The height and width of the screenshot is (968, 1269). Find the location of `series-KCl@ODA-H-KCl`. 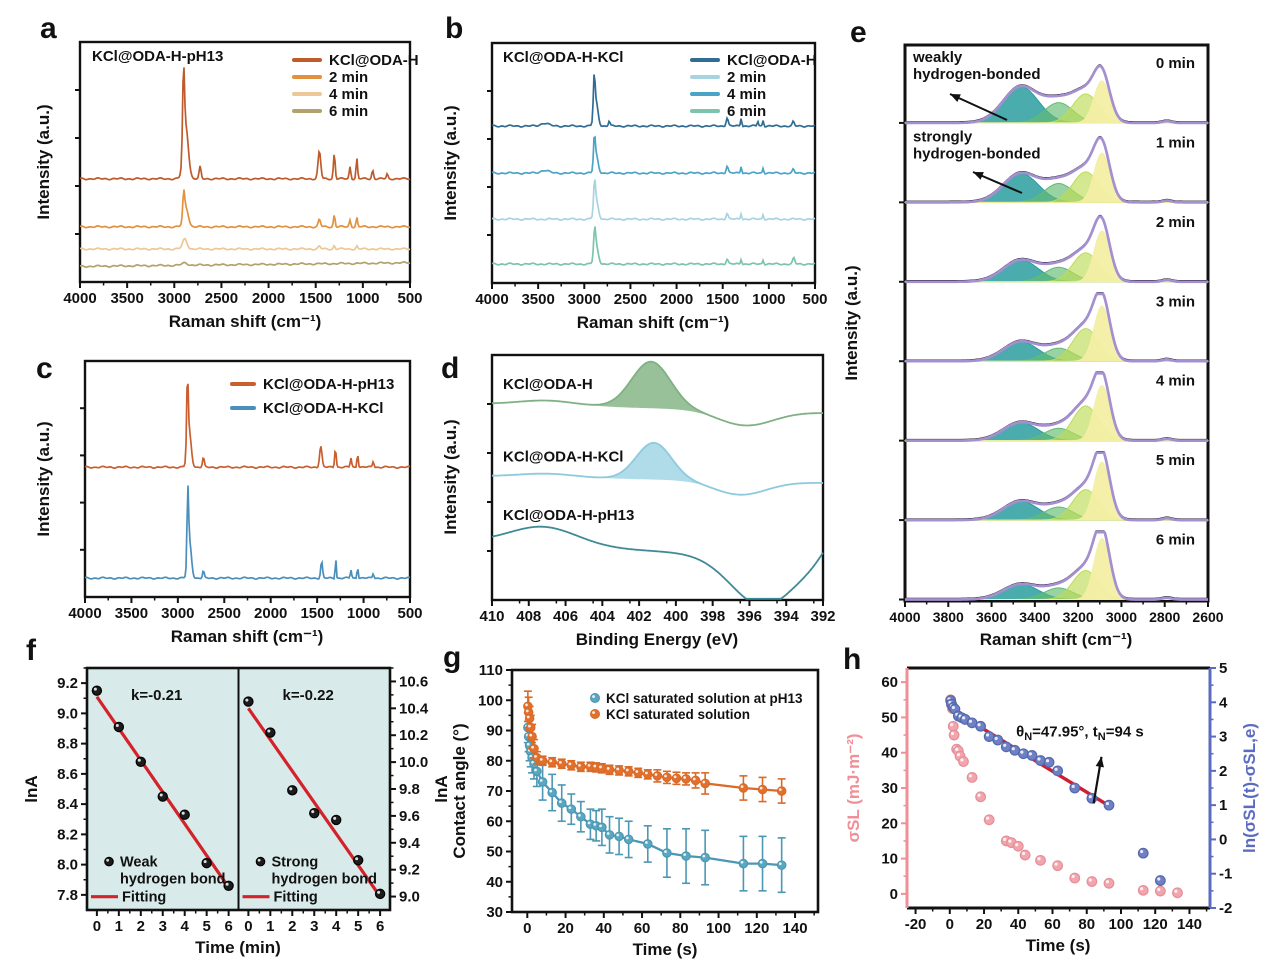

series-KCl@ODA-H-KCl is located at coordinates (247, 532).